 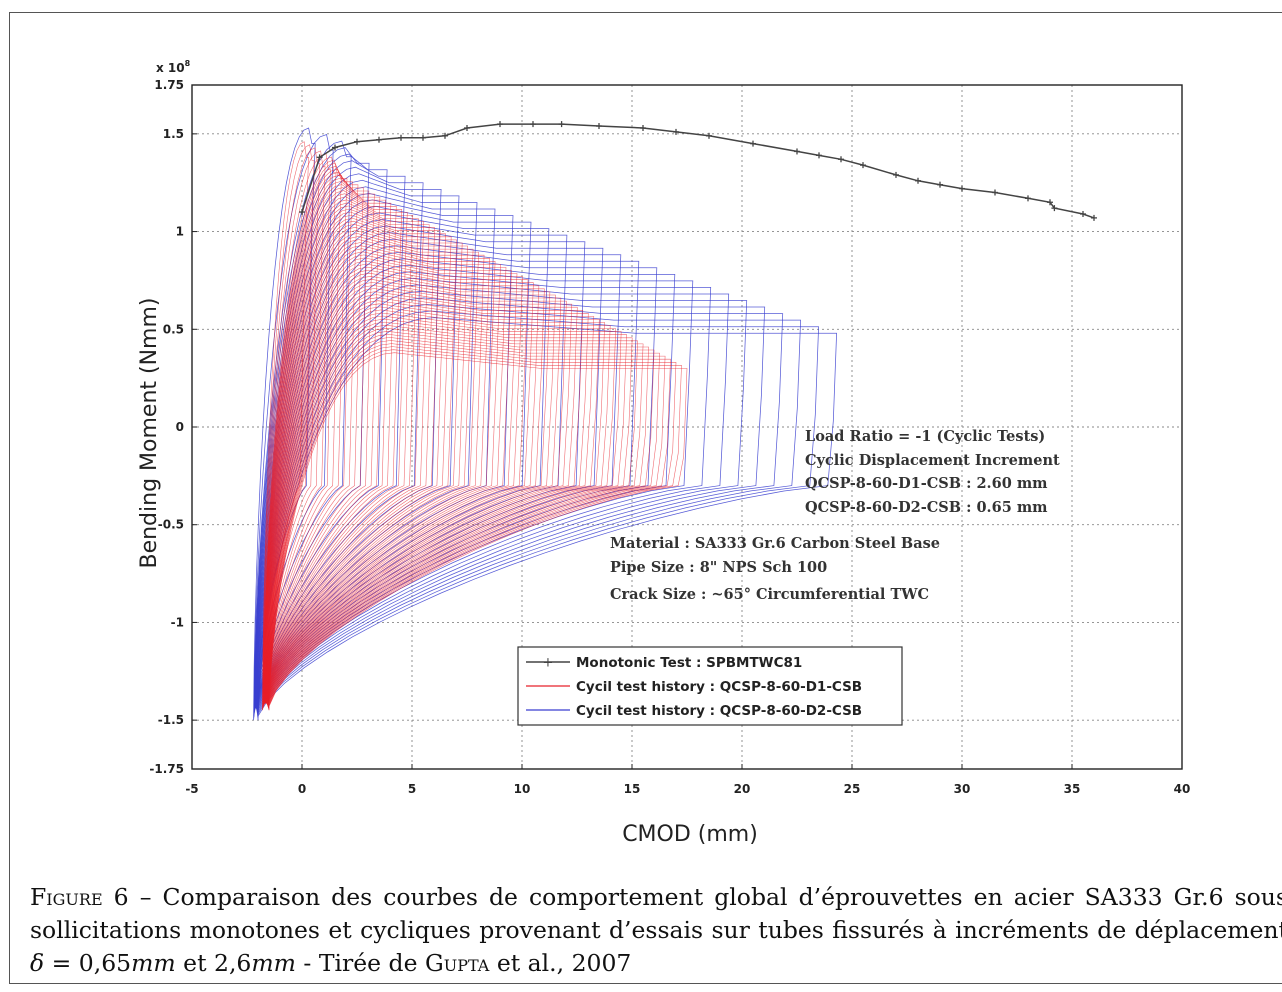 What do you see at coordinates (173, 427) in the screenshot?
I see `y-tick-labels: 1.75 1.5 1 0.5 0 -0.5 -1 -1.5 -1.75` at bounding box center [173, 427].